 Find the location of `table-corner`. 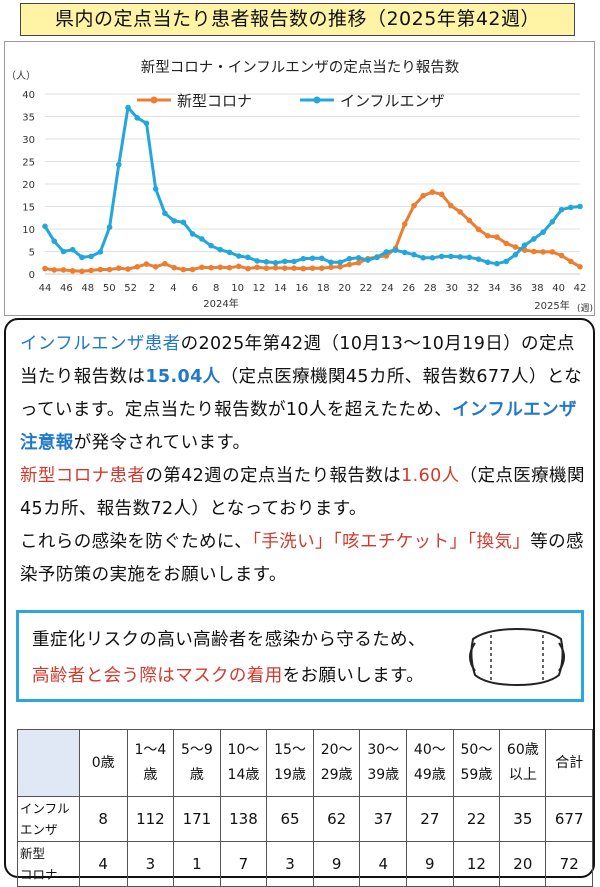

table-corner is located at coordinates (48, 763).